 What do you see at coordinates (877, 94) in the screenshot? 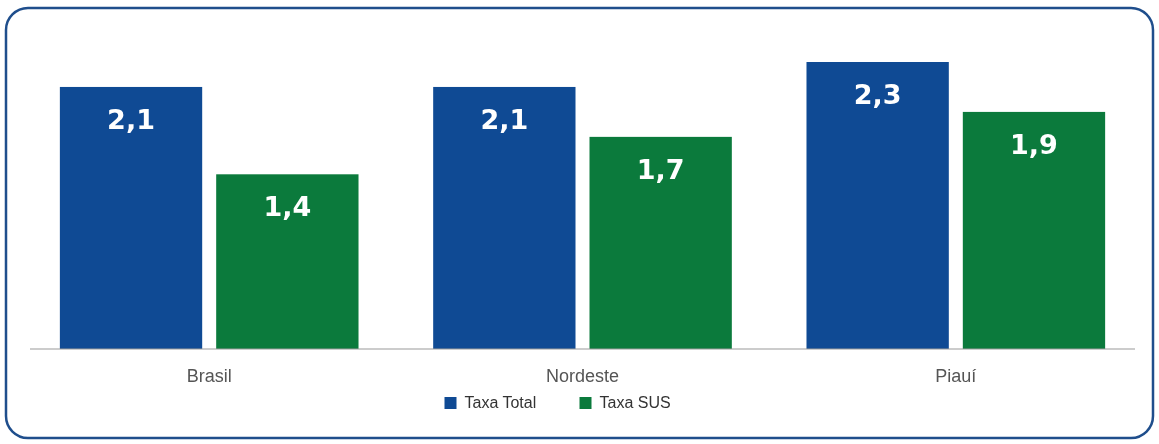
I see `data-label: 2,3` at bounding box center [877, 94].